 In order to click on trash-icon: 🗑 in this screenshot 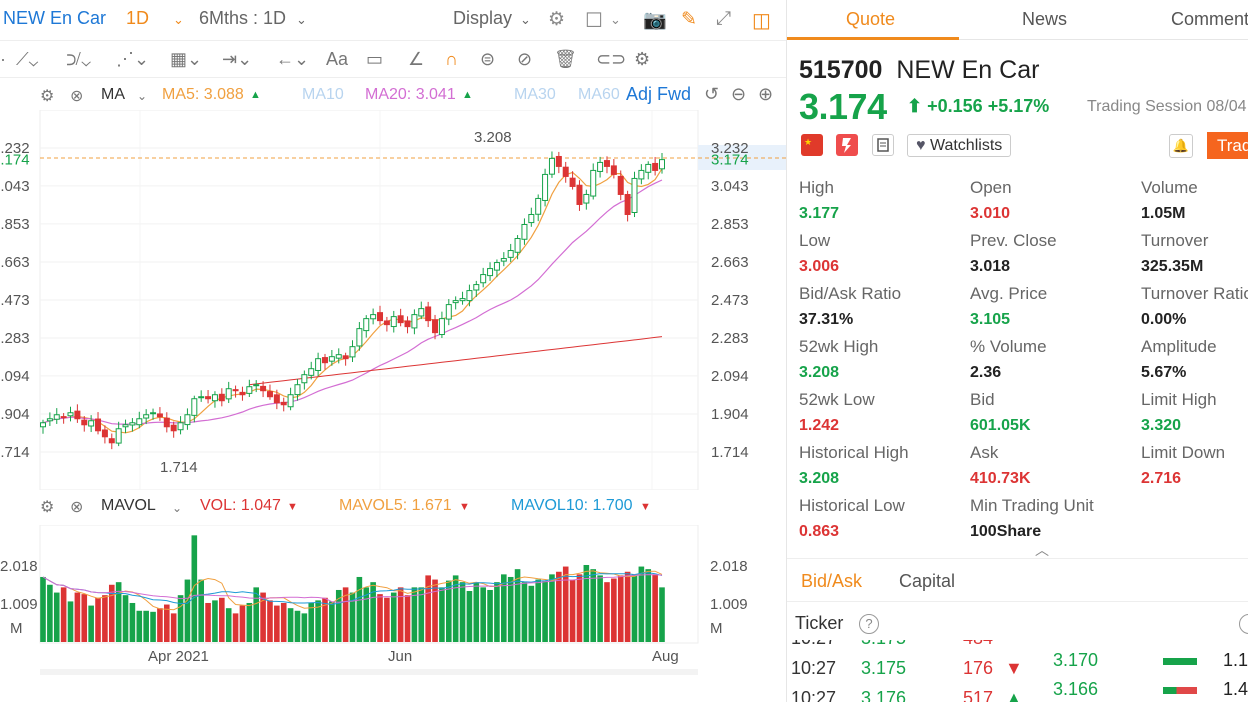, I will do `click(565, 59)`.